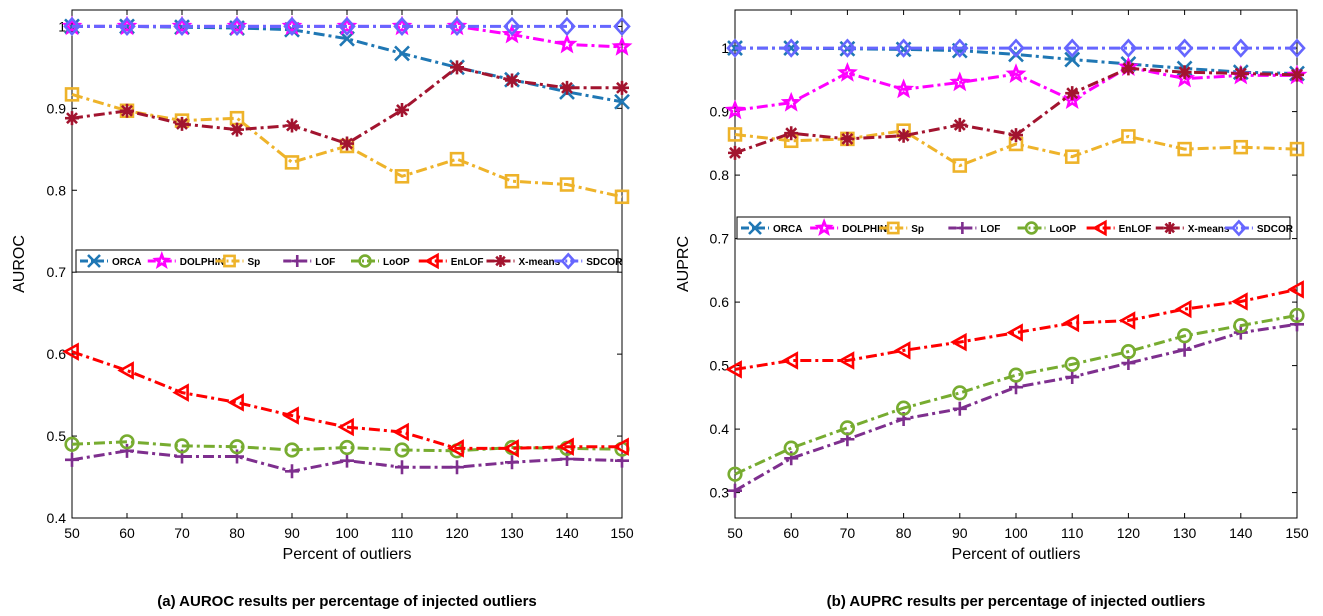 The width and height of the screenshot is (1323, 616). What do you see at coordinates (604, 262) in the screenshot?
I see `legend-label: SDCOR` at bounding box center [604, 262].